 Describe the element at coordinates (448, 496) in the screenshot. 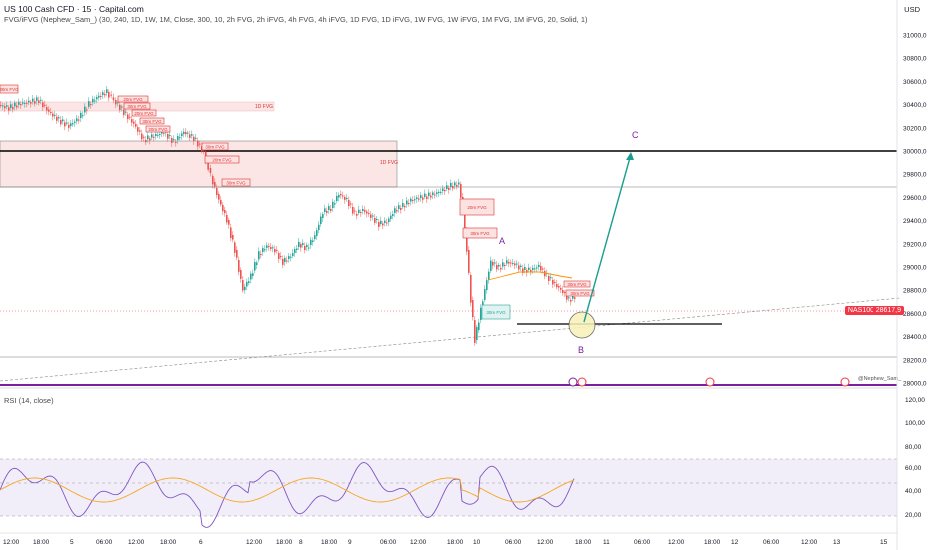

I see `rsi-panel` at that location.